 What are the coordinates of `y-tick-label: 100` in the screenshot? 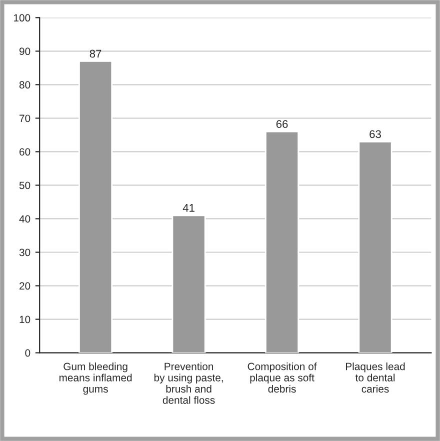 It's located at (22, 18).